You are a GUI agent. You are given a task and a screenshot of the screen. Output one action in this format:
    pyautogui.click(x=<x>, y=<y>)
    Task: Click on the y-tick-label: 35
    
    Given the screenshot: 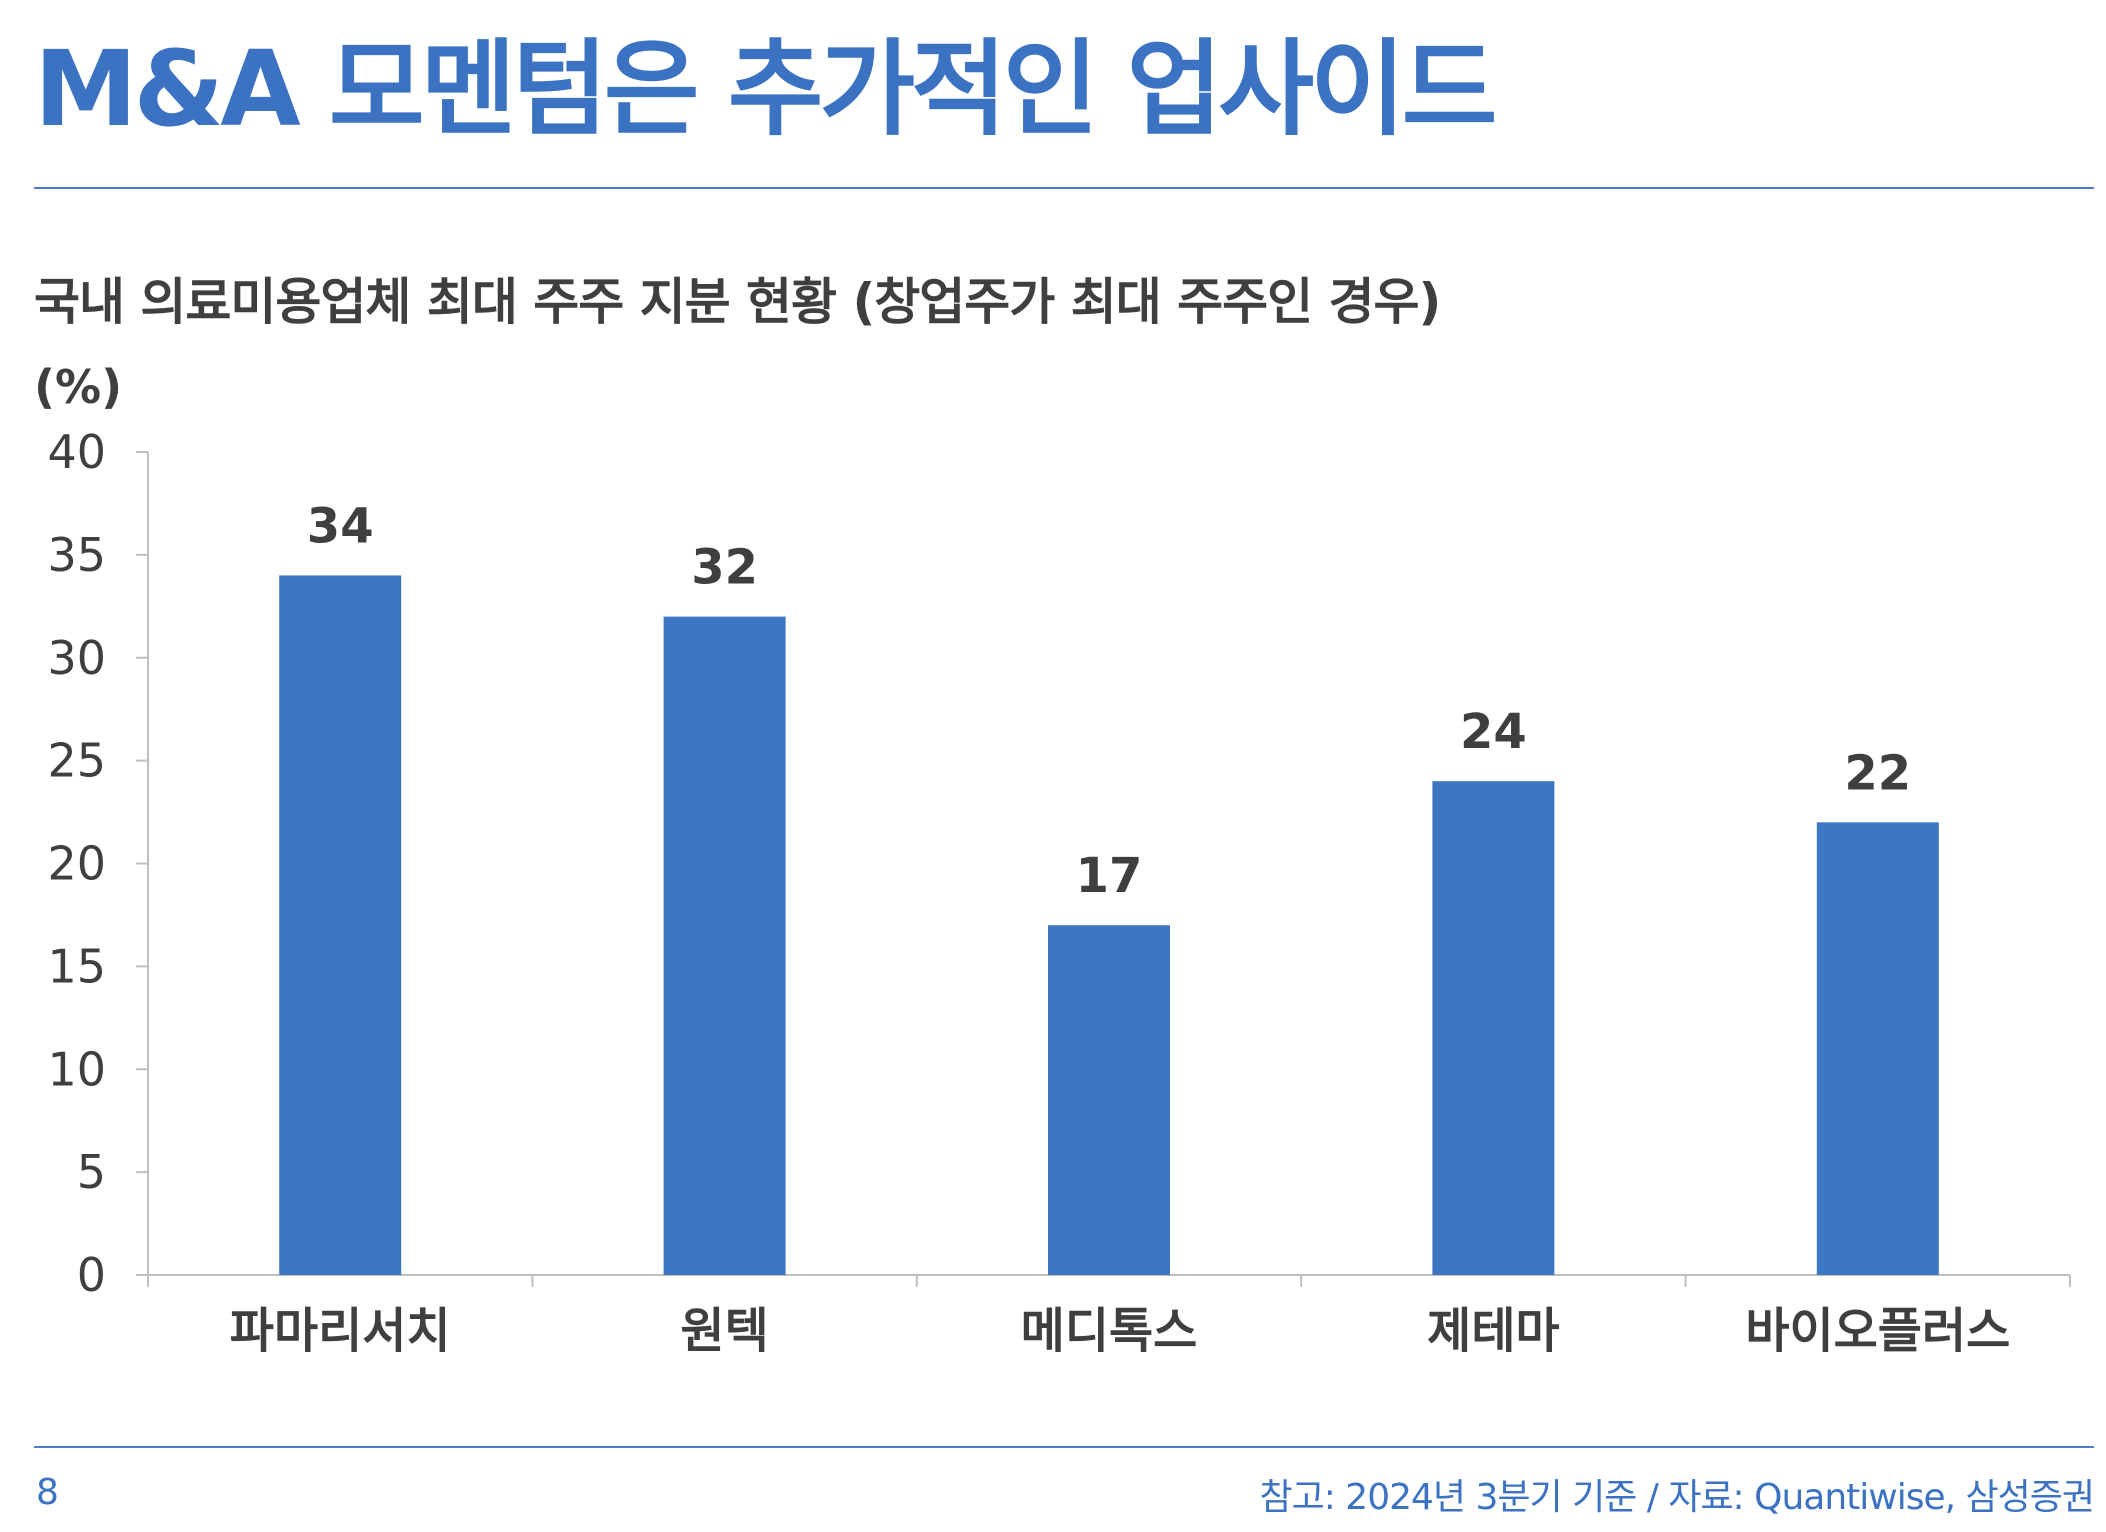 What is the action you would take?
    pyautogui.click(x=76, y=555)
    